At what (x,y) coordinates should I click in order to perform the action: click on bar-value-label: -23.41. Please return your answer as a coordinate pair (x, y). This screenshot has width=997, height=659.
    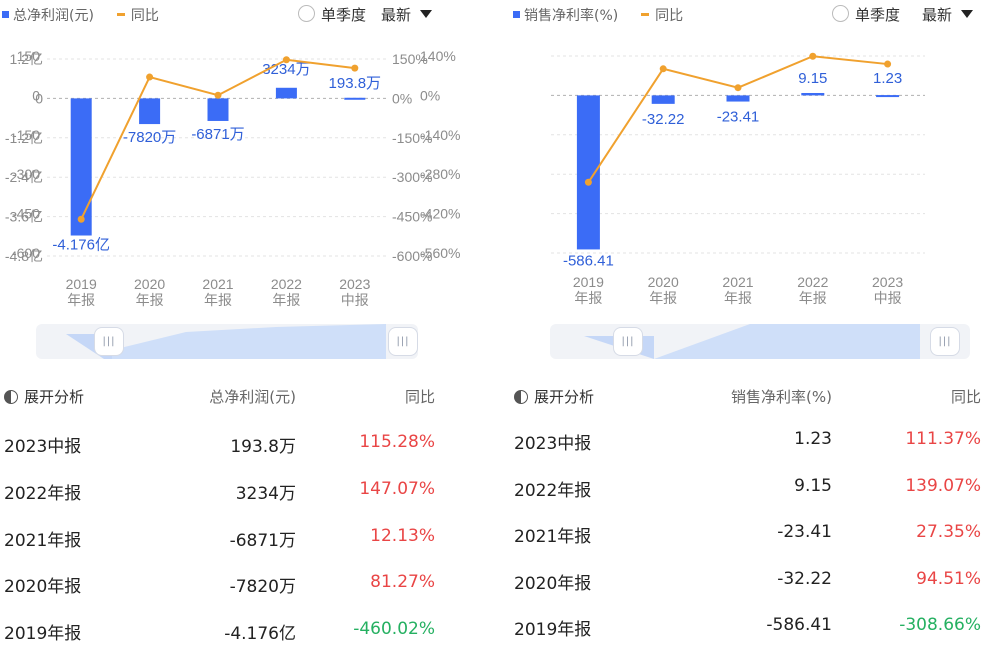
    Looking at the image, I should click on (738, 117).